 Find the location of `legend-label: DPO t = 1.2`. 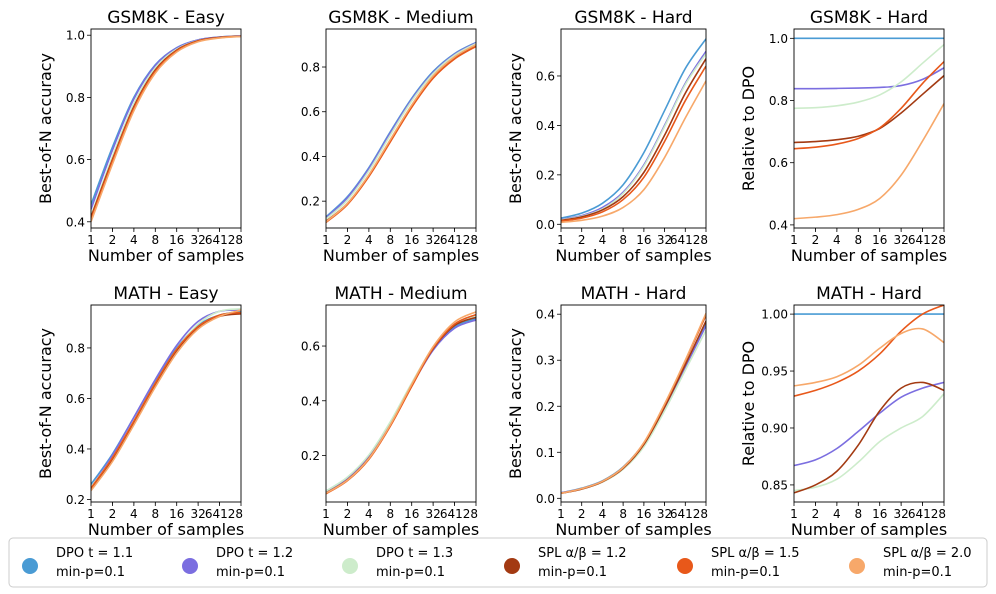

legend-label: DPO t = 1.2 is located at coordinates (254, 553).